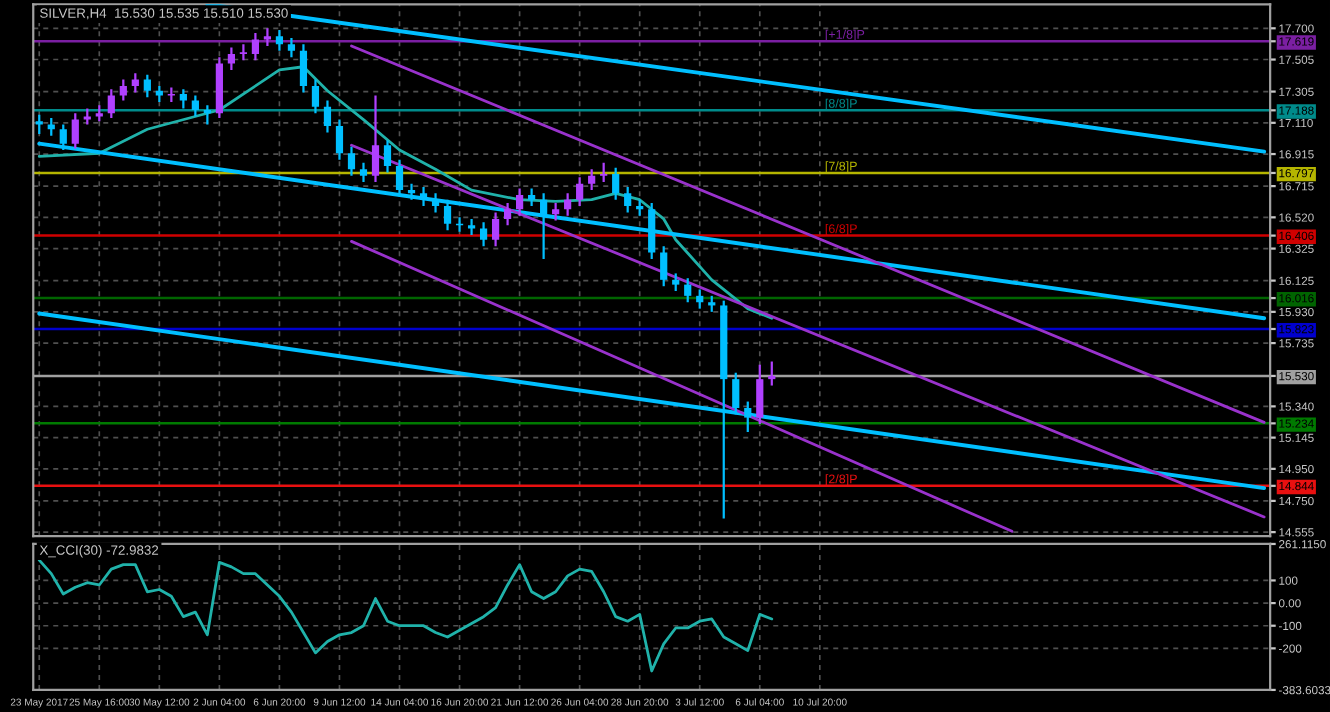 This screenshot has height=712, width=1330. I want to click on line-series, so click(405, 615).